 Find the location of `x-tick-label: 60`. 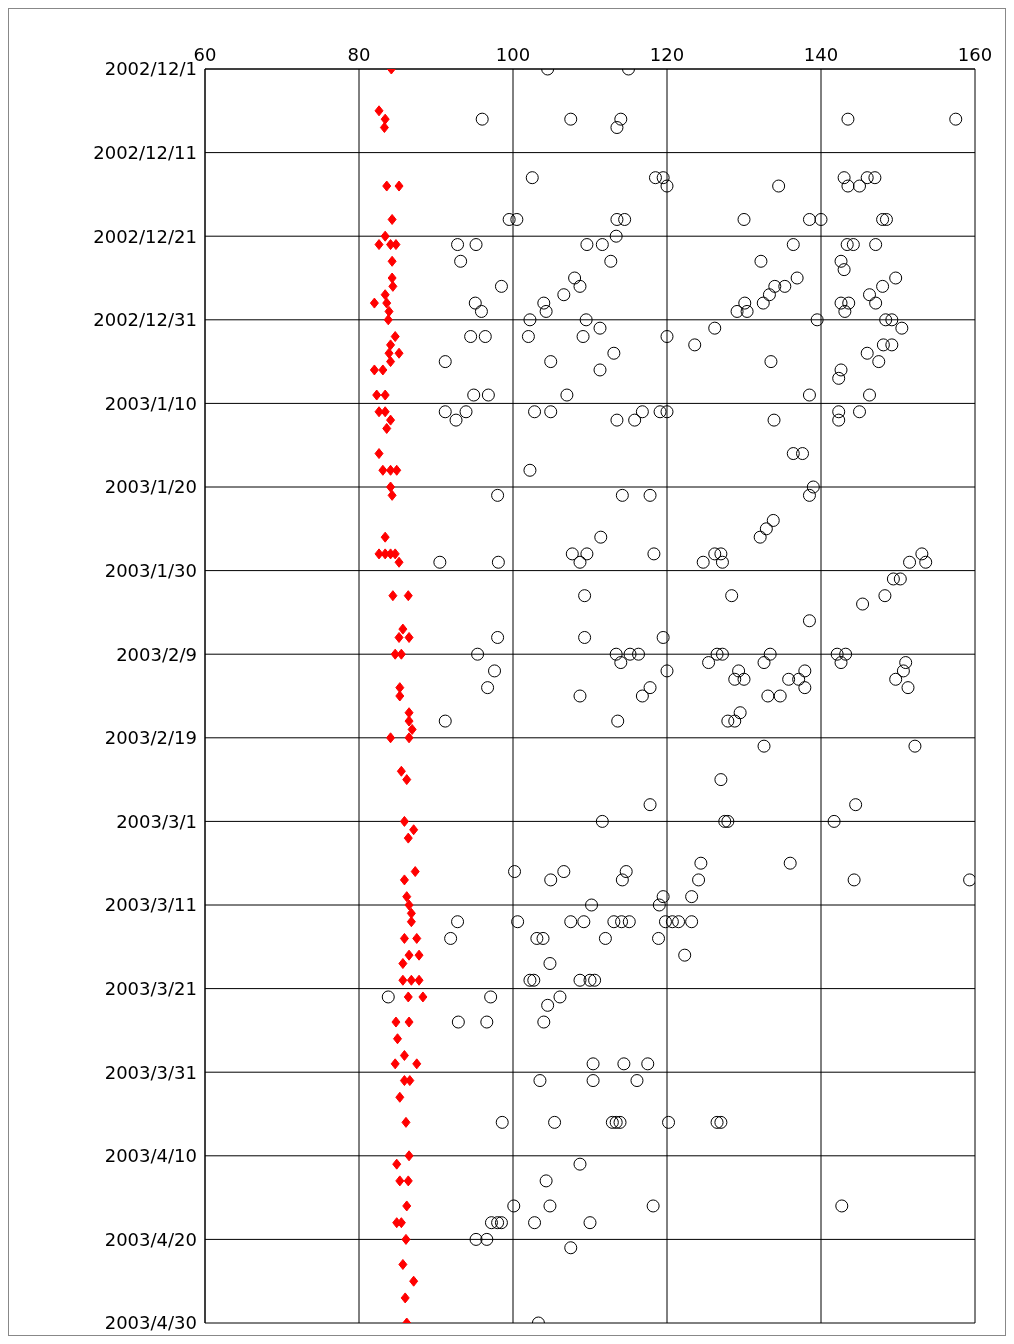

x-tick-label: 60 is located at coordinates (205, 54).